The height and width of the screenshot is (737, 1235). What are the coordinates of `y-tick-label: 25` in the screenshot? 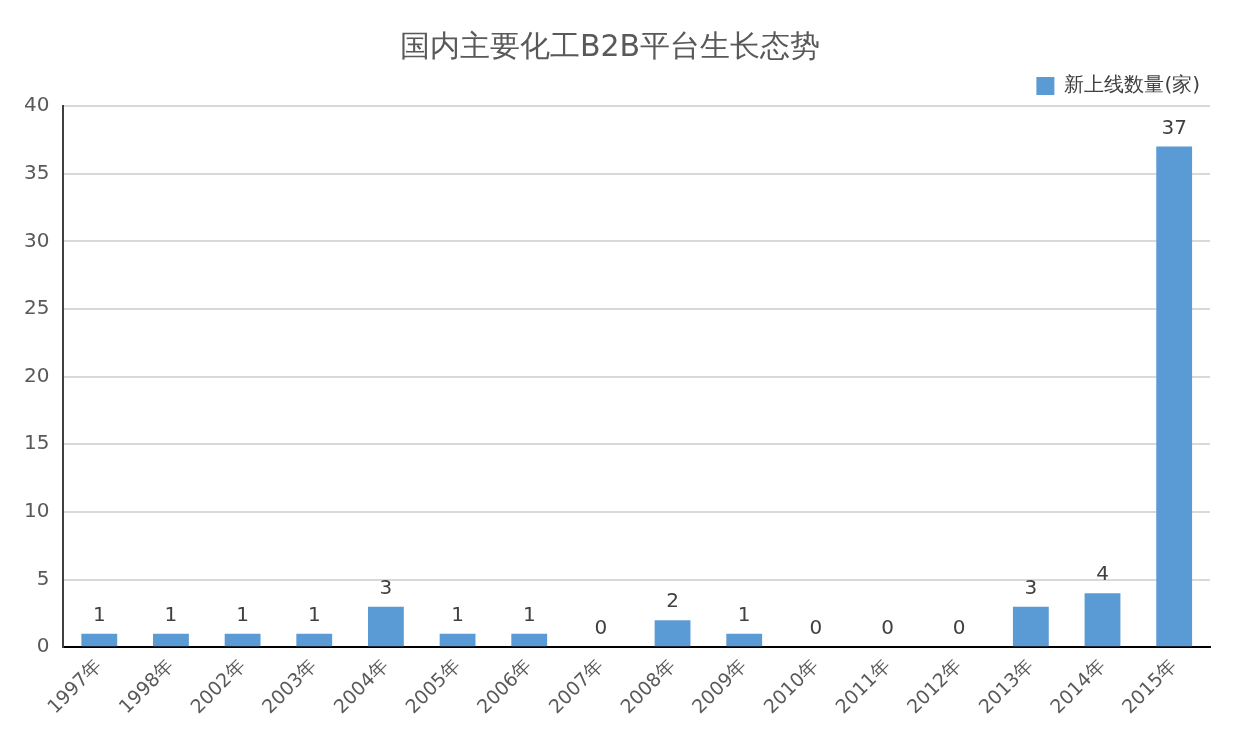 It's located at (37, 307).